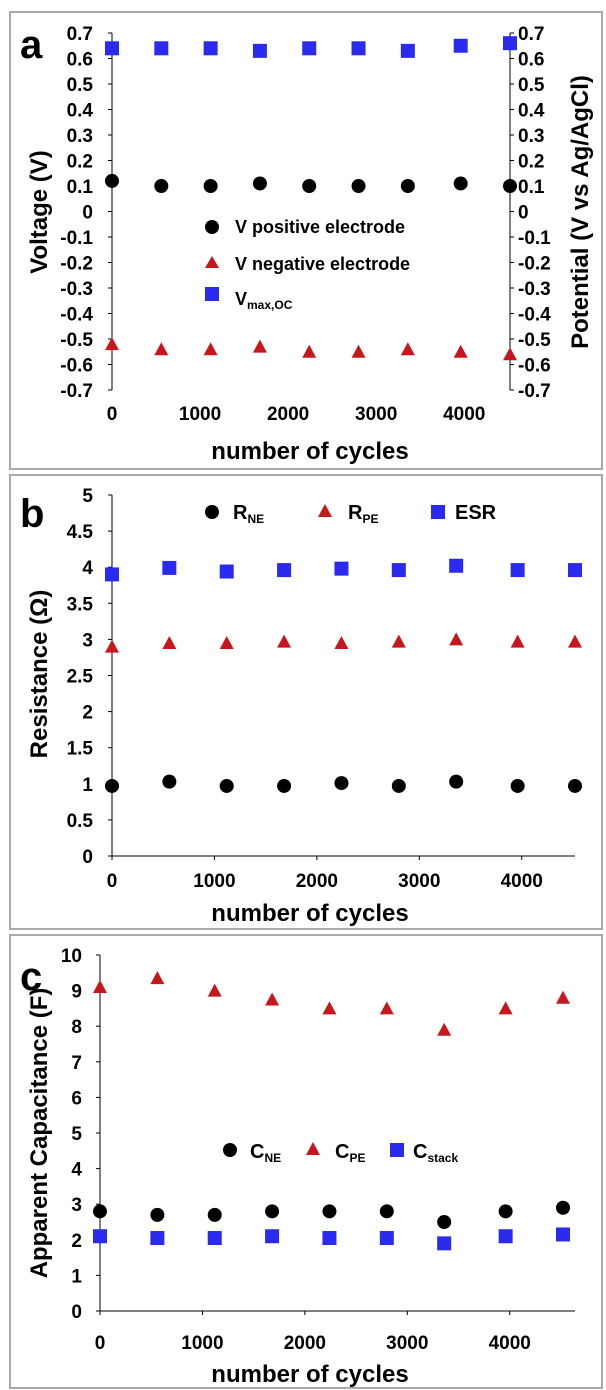  I want to click on legend-c-pe-main: C, so click(342, 1152).